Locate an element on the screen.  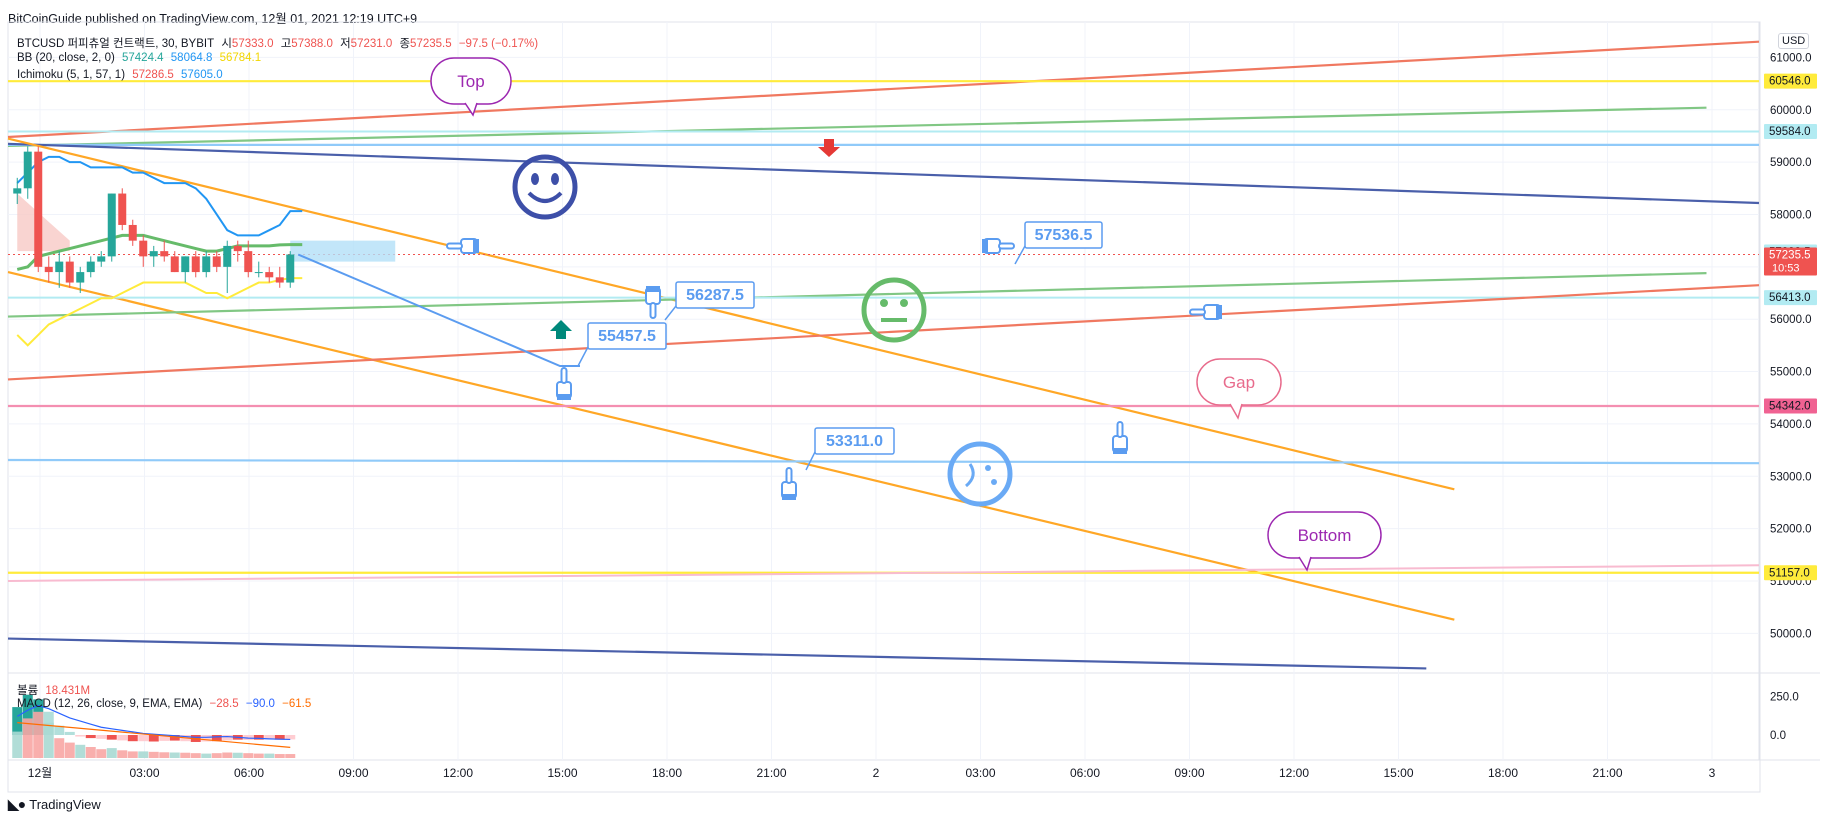
callout-bottom-tail is located at coordinates (1305, 564).